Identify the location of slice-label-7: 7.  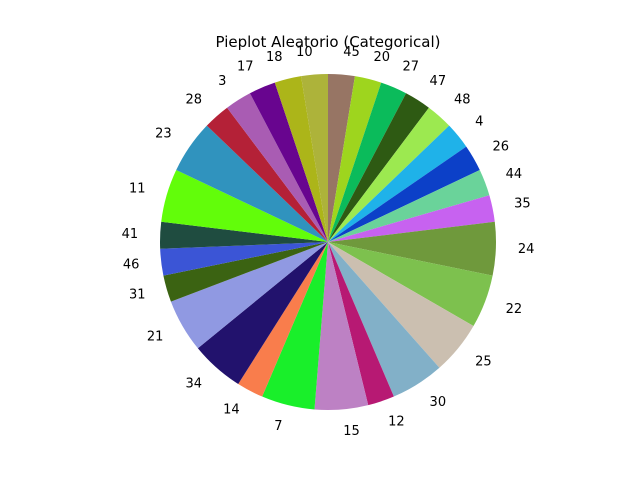
(278, 426).